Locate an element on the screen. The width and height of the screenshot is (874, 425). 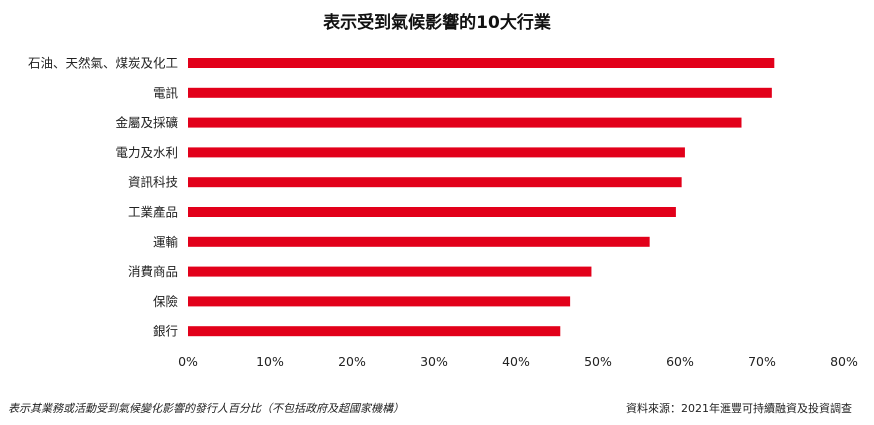
x-tick-label: 80% is located at coordinates (844, 361).